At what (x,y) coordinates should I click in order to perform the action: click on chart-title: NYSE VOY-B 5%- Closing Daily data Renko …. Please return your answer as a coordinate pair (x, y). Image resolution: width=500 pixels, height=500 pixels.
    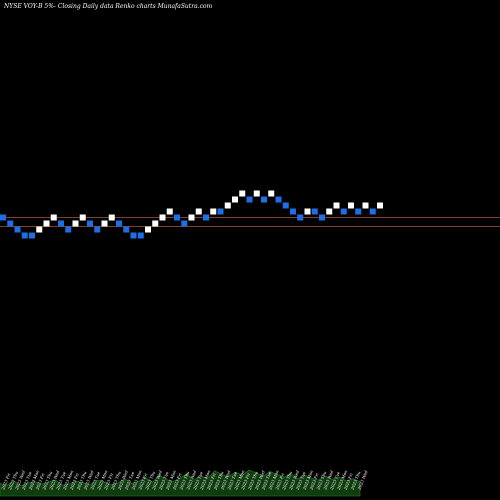
    Looking at the image, I should click on (108, 6).